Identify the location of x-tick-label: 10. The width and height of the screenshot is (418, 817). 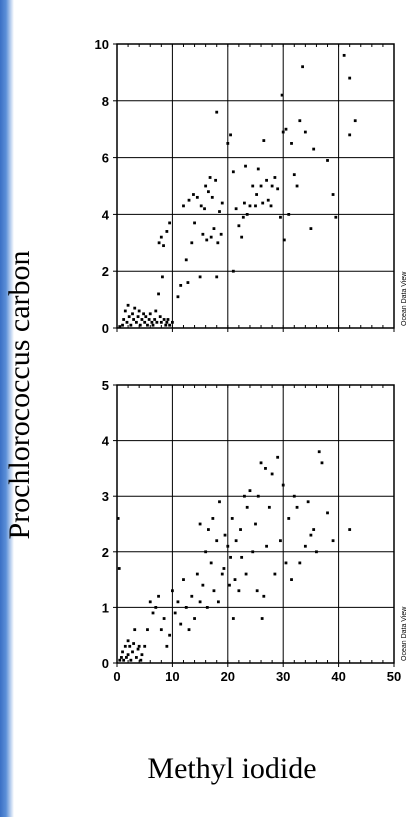
(172, 676).